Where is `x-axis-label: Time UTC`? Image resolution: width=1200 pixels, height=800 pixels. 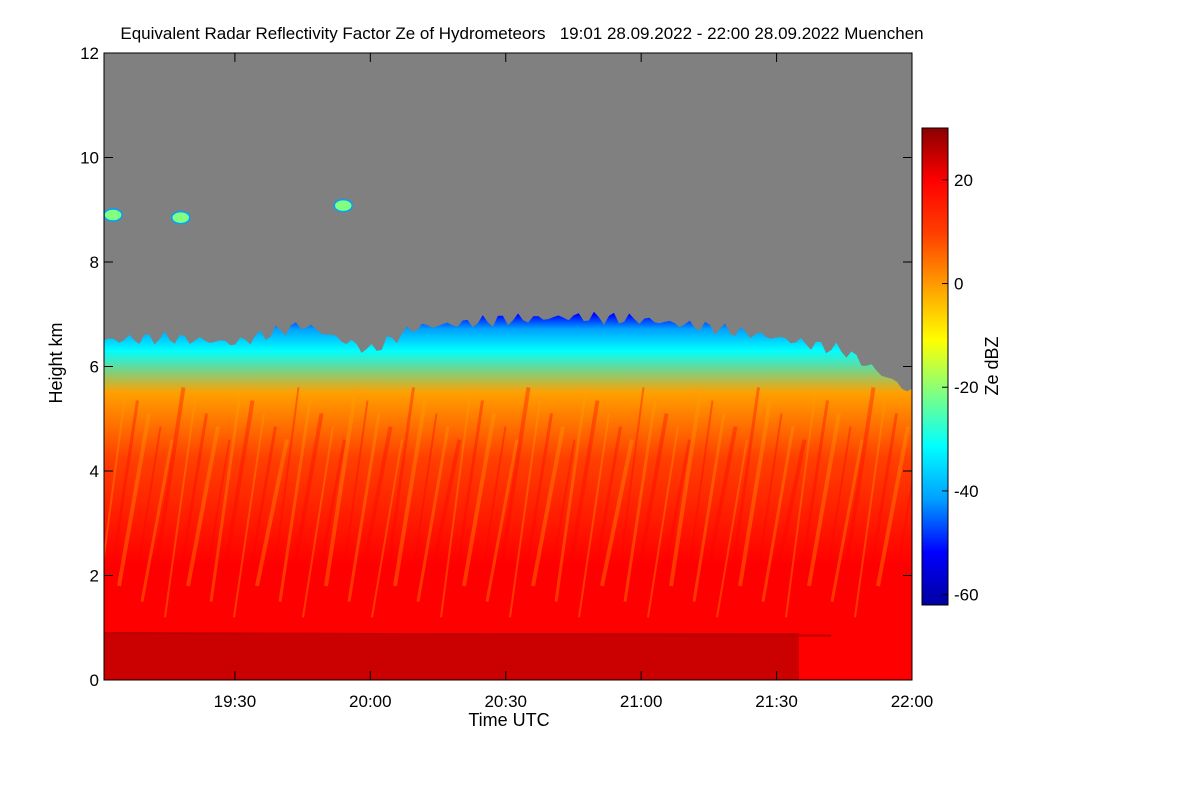 x-axis-label: Time UTC is located at coordinates (508, 720).